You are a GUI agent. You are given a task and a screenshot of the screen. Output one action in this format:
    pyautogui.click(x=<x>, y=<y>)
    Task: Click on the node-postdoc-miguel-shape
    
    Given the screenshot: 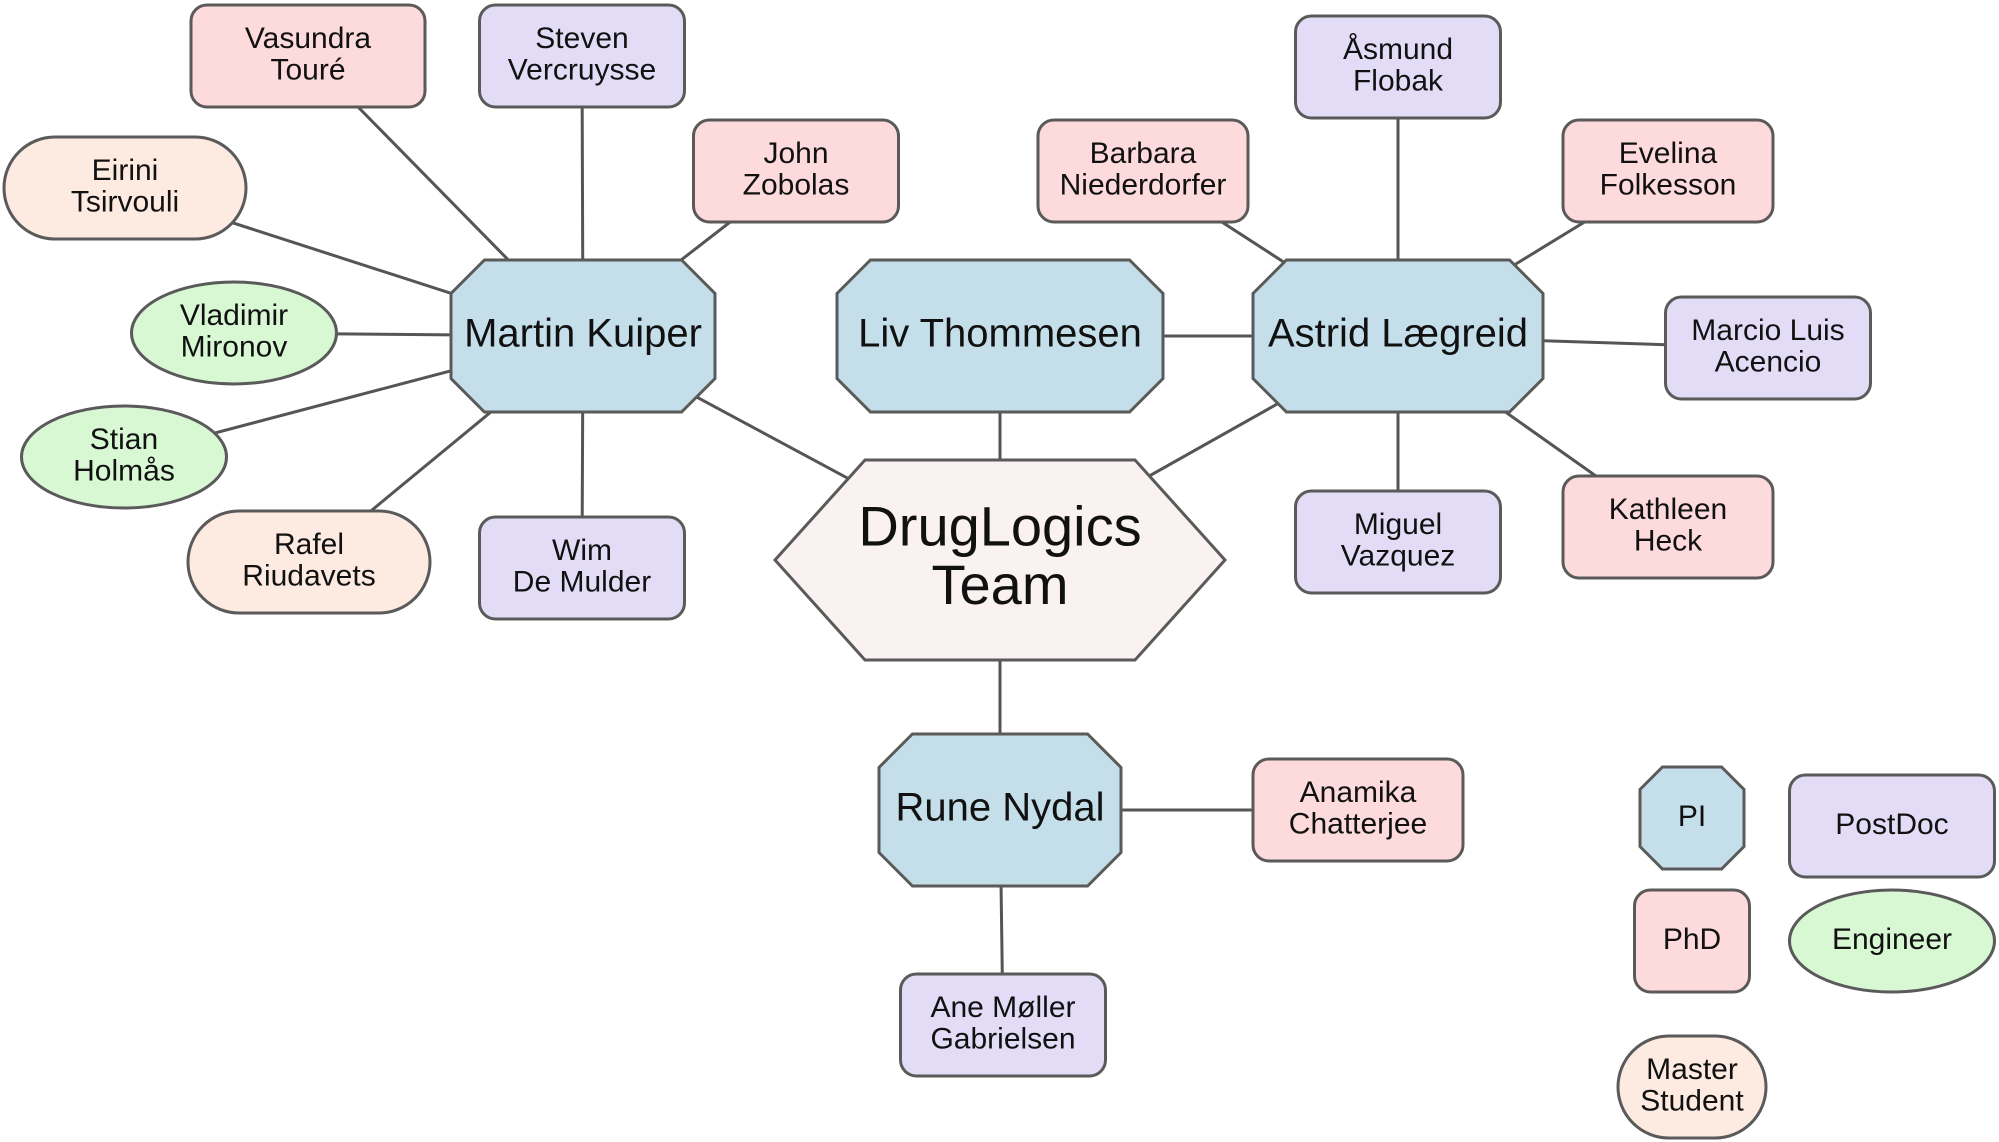 What is the action you would take?
    pyautogui.click(x=1398, y=542)
    